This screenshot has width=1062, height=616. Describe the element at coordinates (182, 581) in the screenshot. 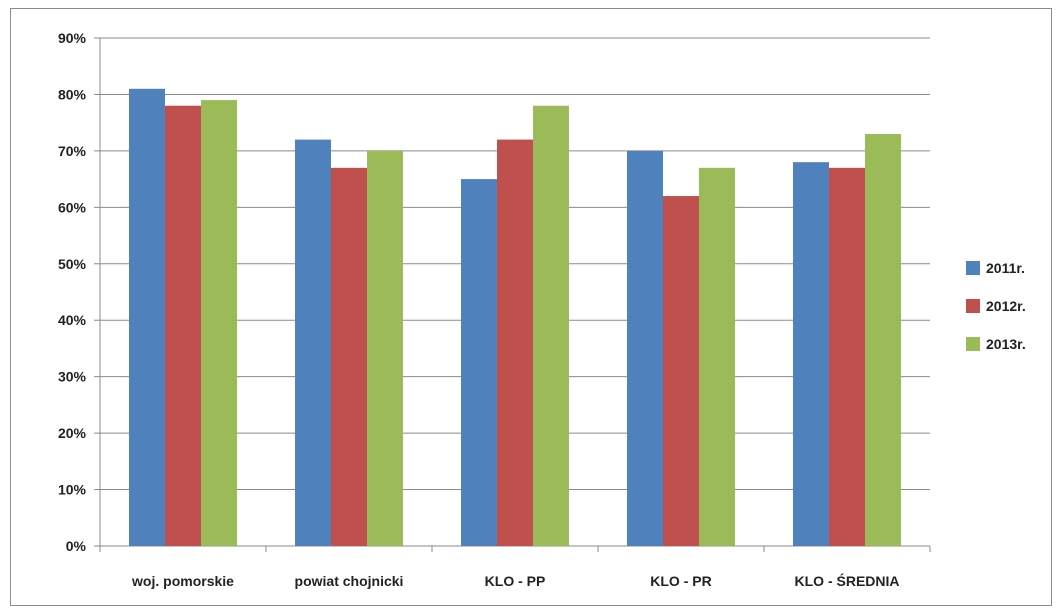

I see `x-category-label: woj. pomorskie` at that location.